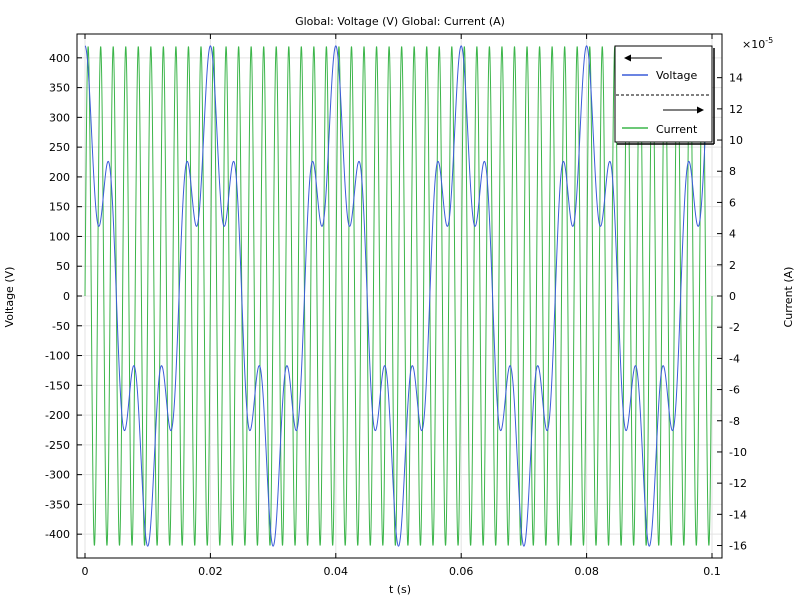 Image resolution: width=800 pixels, height=600 pixels. What do you see at coordinates (59, 88) in the screenshot?
I see `y-left-tick-label: 350` at bounding box center [59, 88].